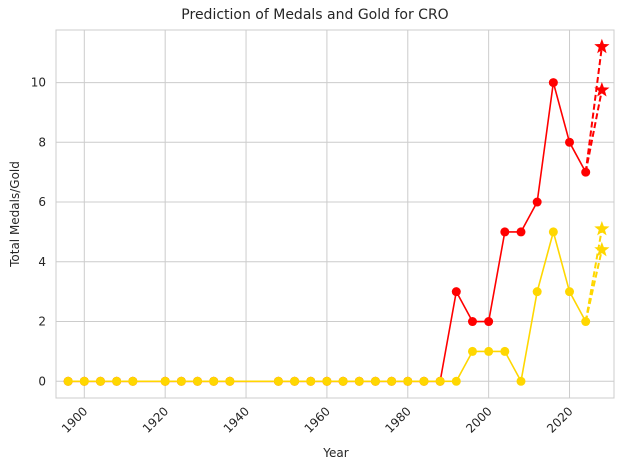 This screenshot has height=470, width=630. I want to click on y-tick-label: 10, so click(38, 83).